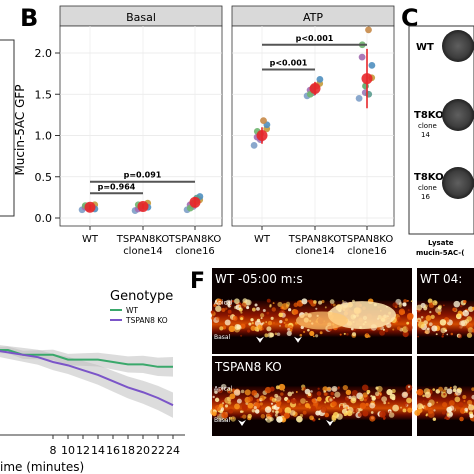 This screenshot has height=474, width=474. What do you see at coordinates (425, 197) in the screenshot?
I see `c-row3-line3: 16` at bounding box center [425, 197].